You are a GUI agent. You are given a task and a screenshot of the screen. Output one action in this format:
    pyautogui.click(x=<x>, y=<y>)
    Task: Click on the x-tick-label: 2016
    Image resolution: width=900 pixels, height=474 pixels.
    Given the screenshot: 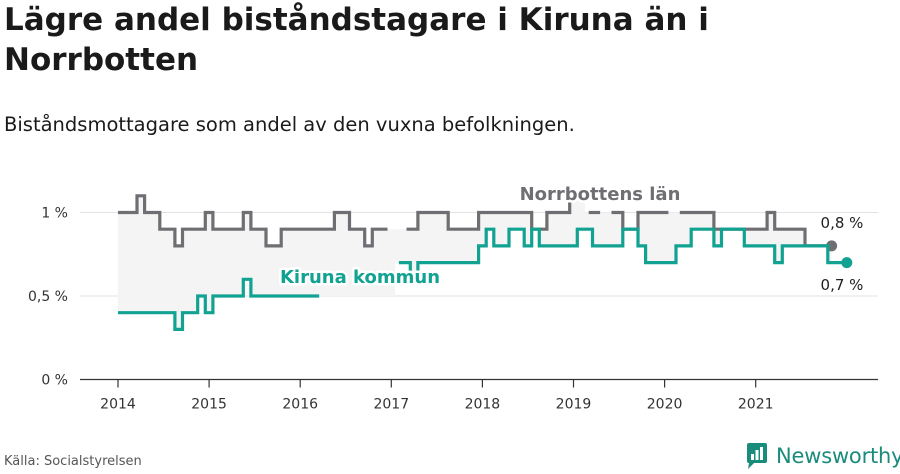 What is the action you would take?
    pyautogui.click(x=300, y=405)
    